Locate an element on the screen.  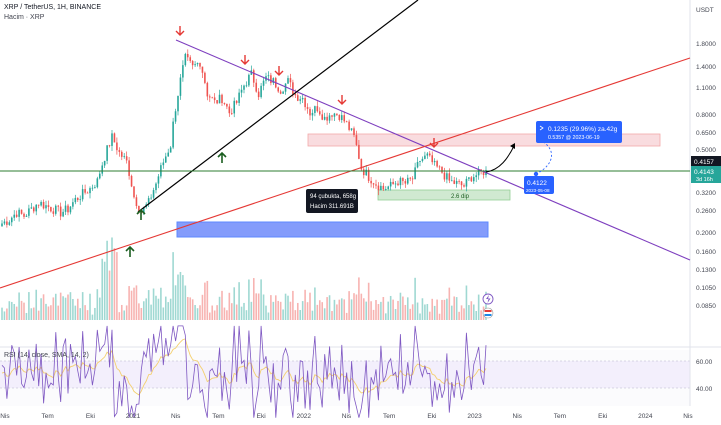
rsi-line is located at coordinates (244, 371).